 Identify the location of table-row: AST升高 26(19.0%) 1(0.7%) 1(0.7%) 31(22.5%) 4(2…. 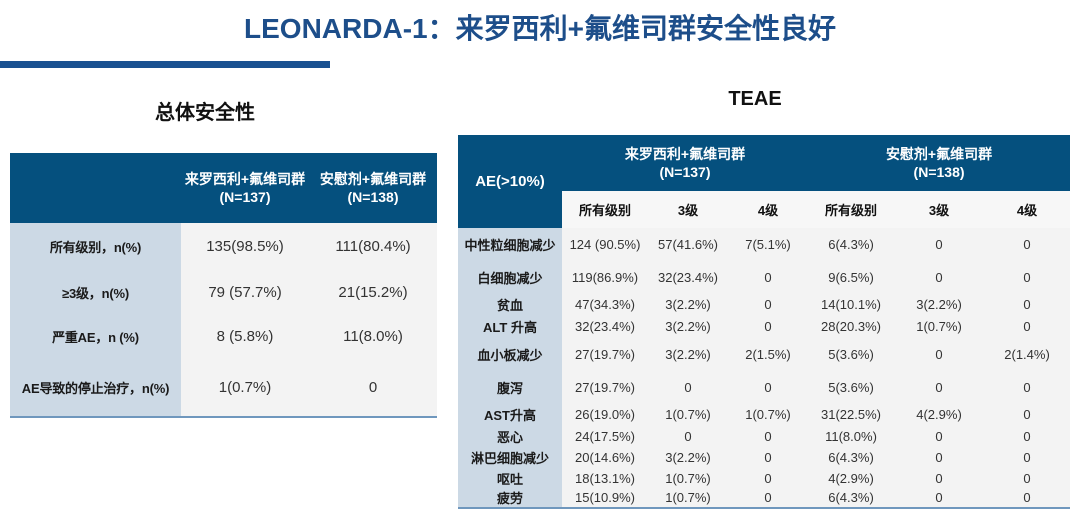
(764, 414).